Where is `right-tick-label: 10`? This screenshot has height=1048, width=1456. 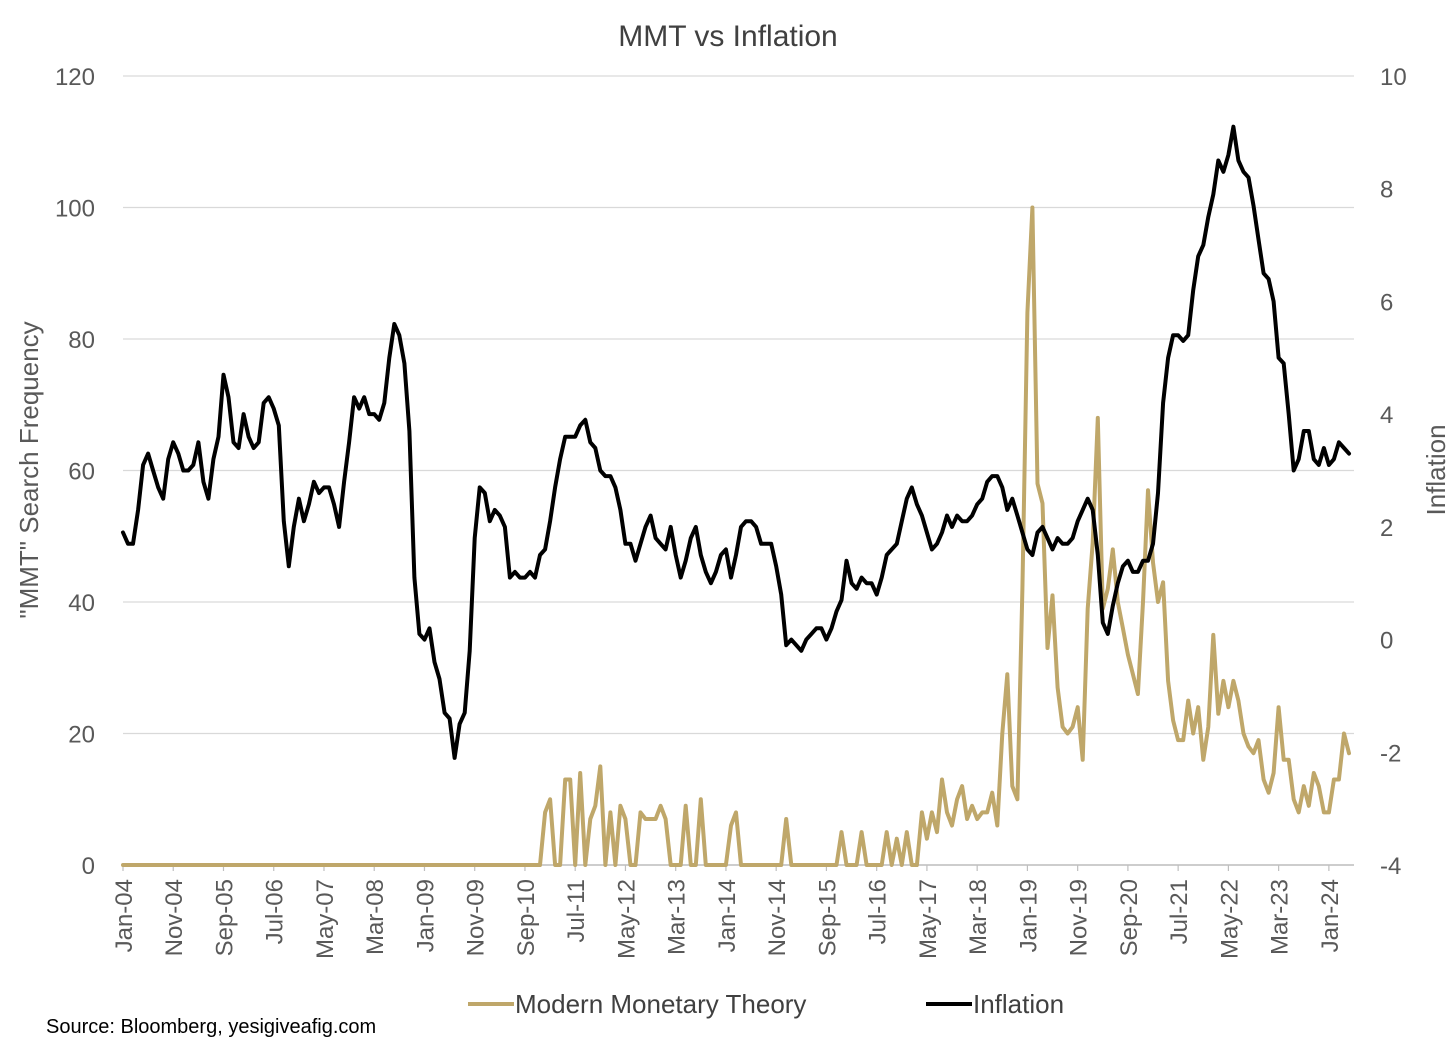 right-tick-label: 10 is located at coordinates (1393, 77).